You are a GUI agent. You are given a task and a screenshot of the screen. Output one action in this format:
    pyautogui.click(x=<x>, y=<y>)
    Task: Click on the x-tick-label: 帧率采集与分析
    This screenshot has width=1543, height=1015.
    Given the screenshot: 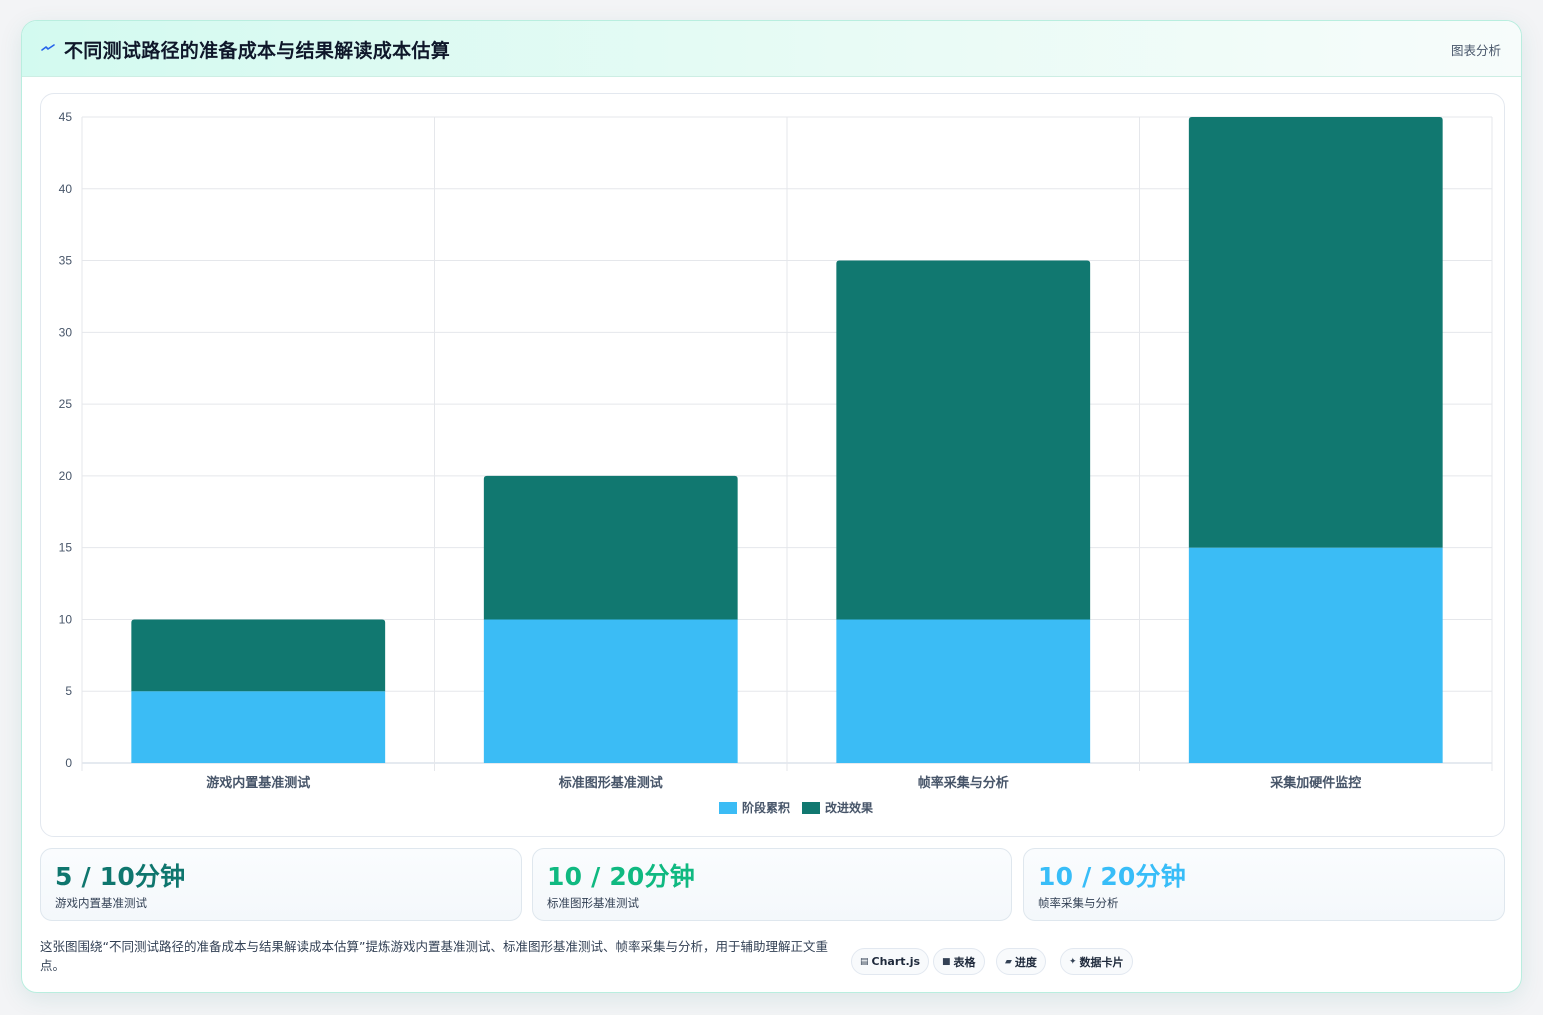 What is the action you would take?
    pyautogui.click(x=963, y=782)
    